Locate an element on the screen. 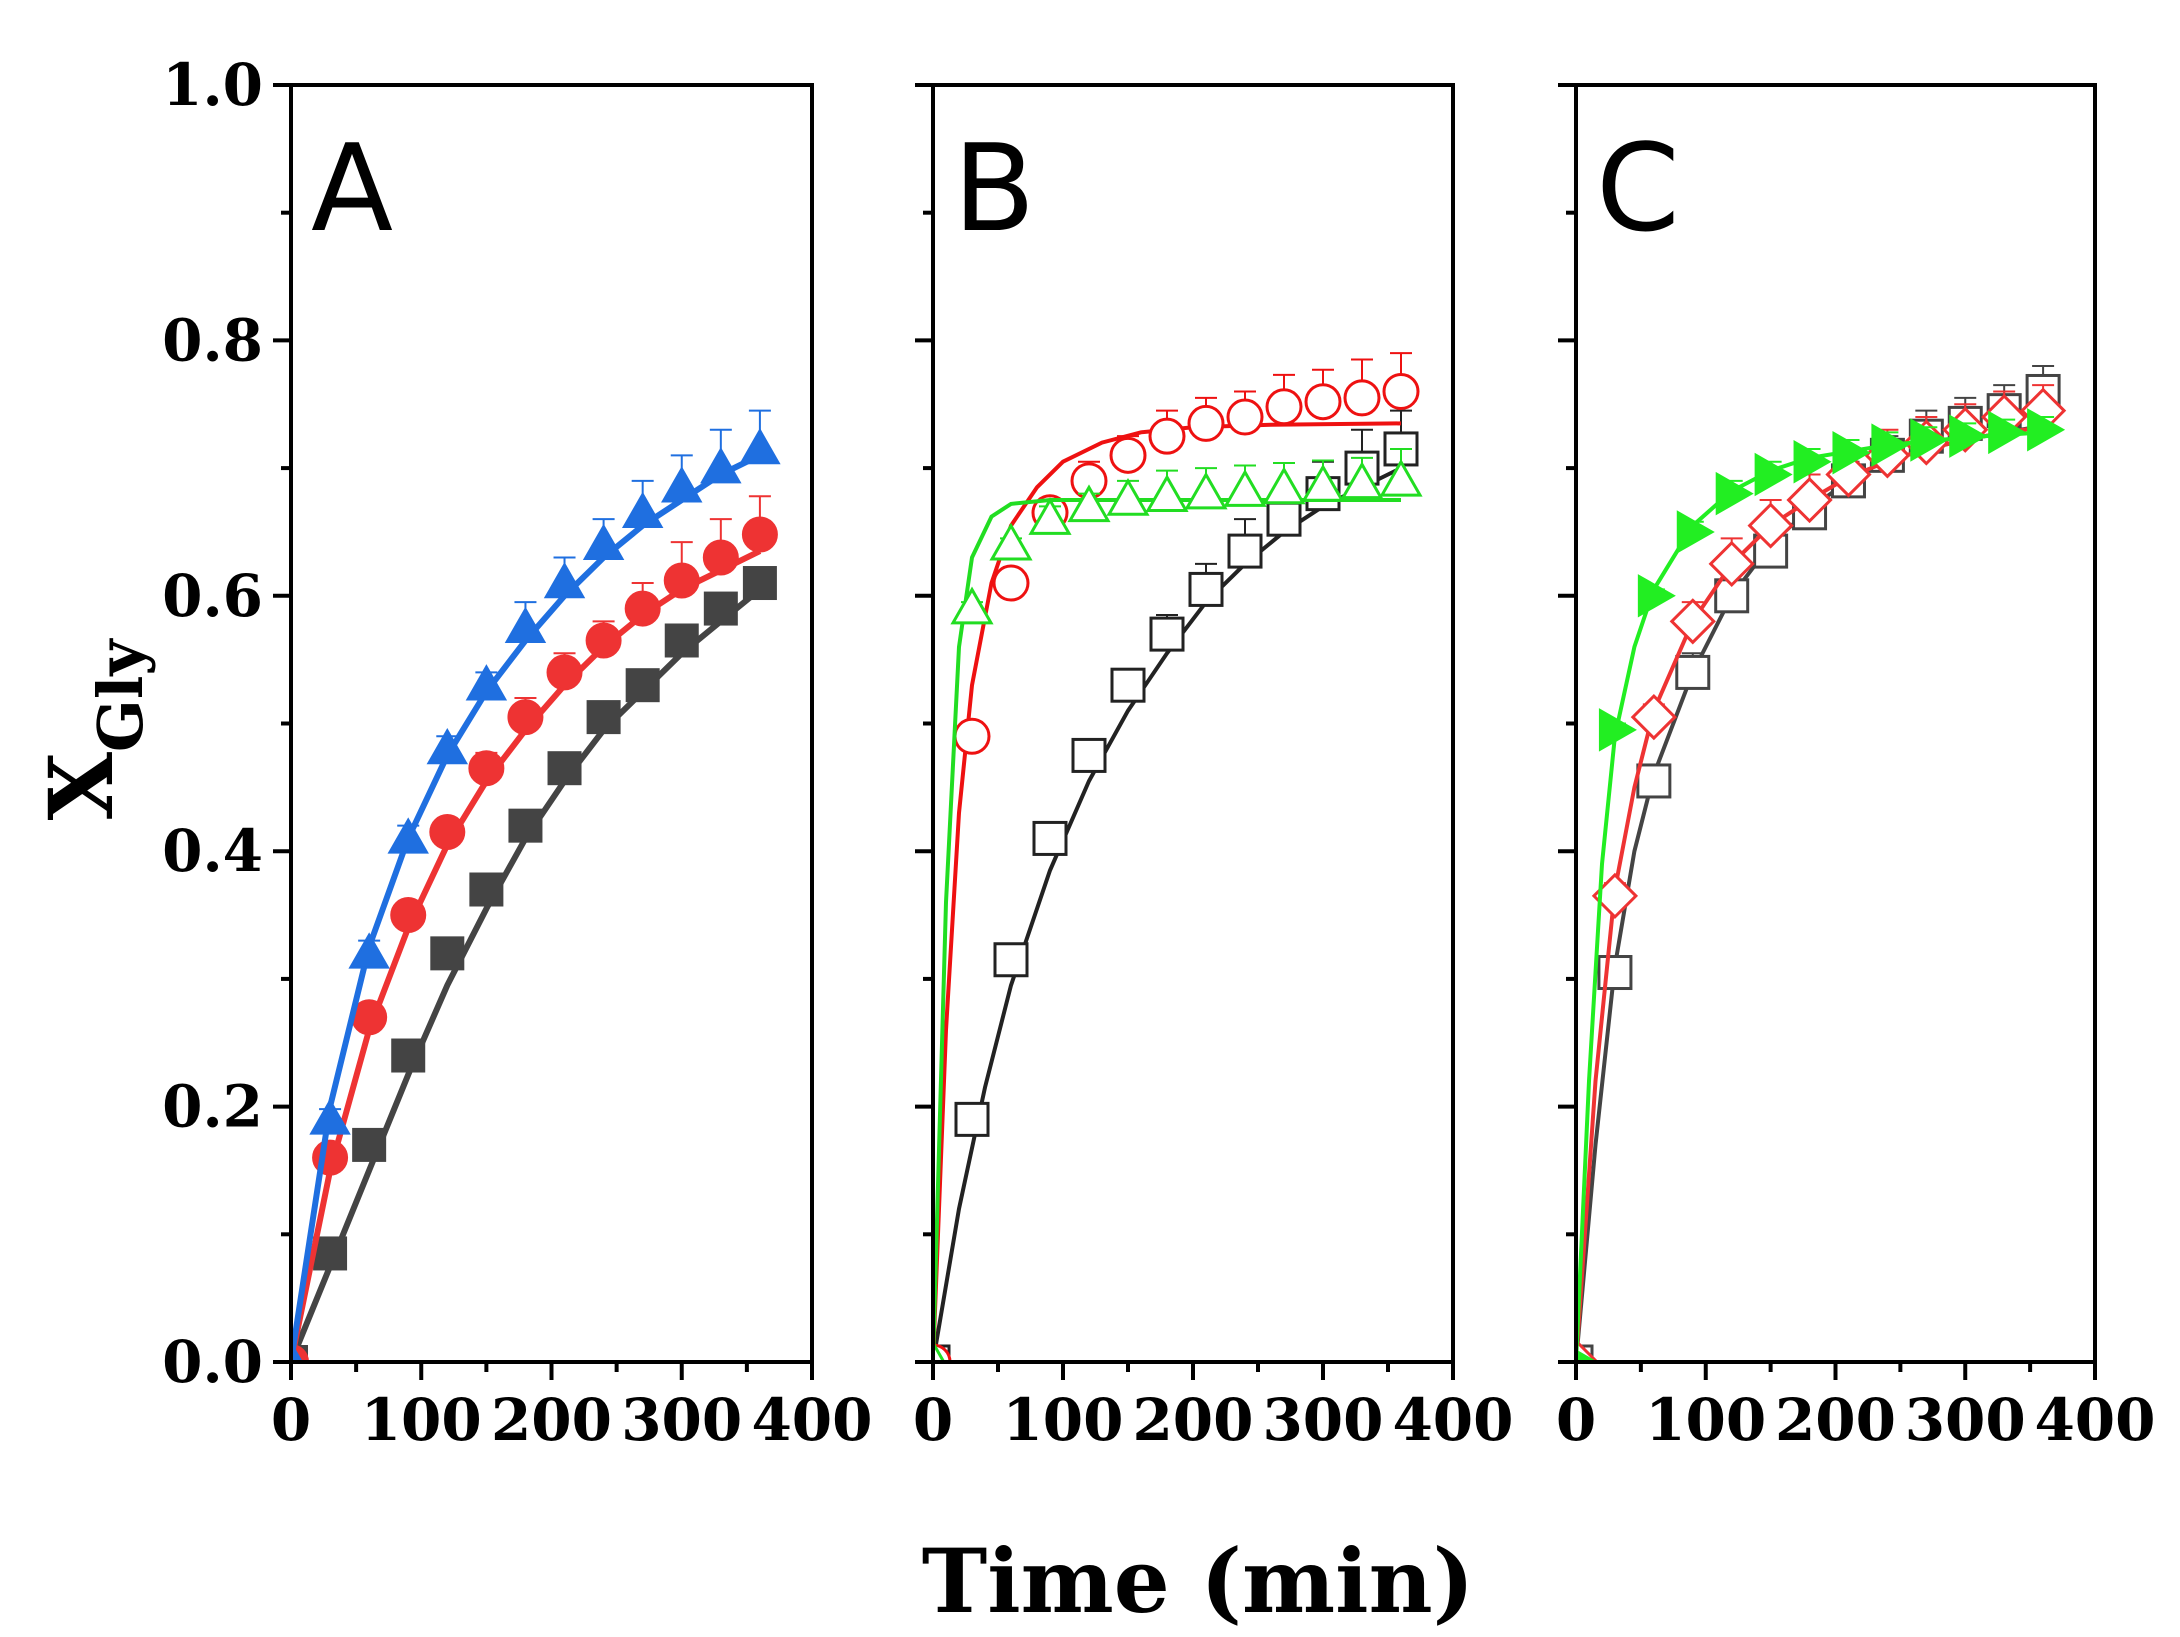 The height and width of the screenshot is (1637, 2180). x-axis-title: Time (min) is located at coordinates (1198, 1581).